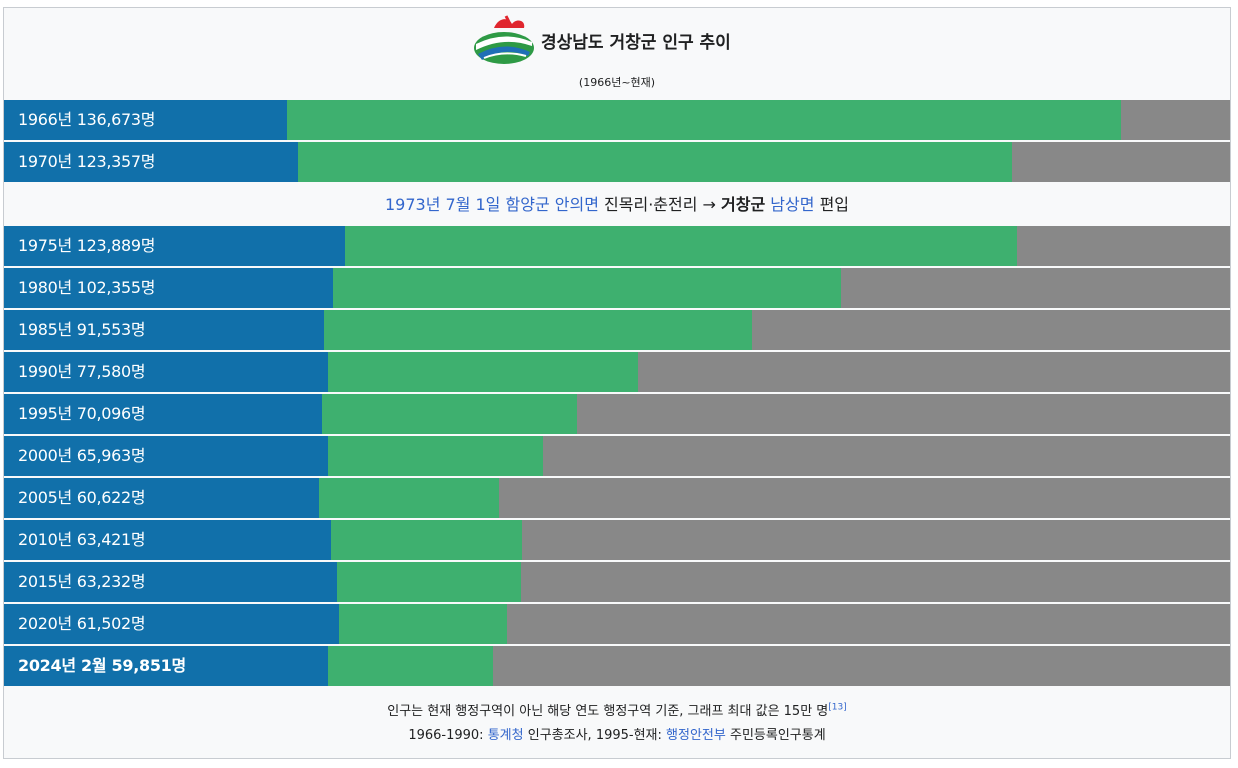 The width and height of the screenshot is (1238, 768). Describe the element at coordinates (837, 707) in the screenshot. I see `footer-reference-link: [13]` at that location.